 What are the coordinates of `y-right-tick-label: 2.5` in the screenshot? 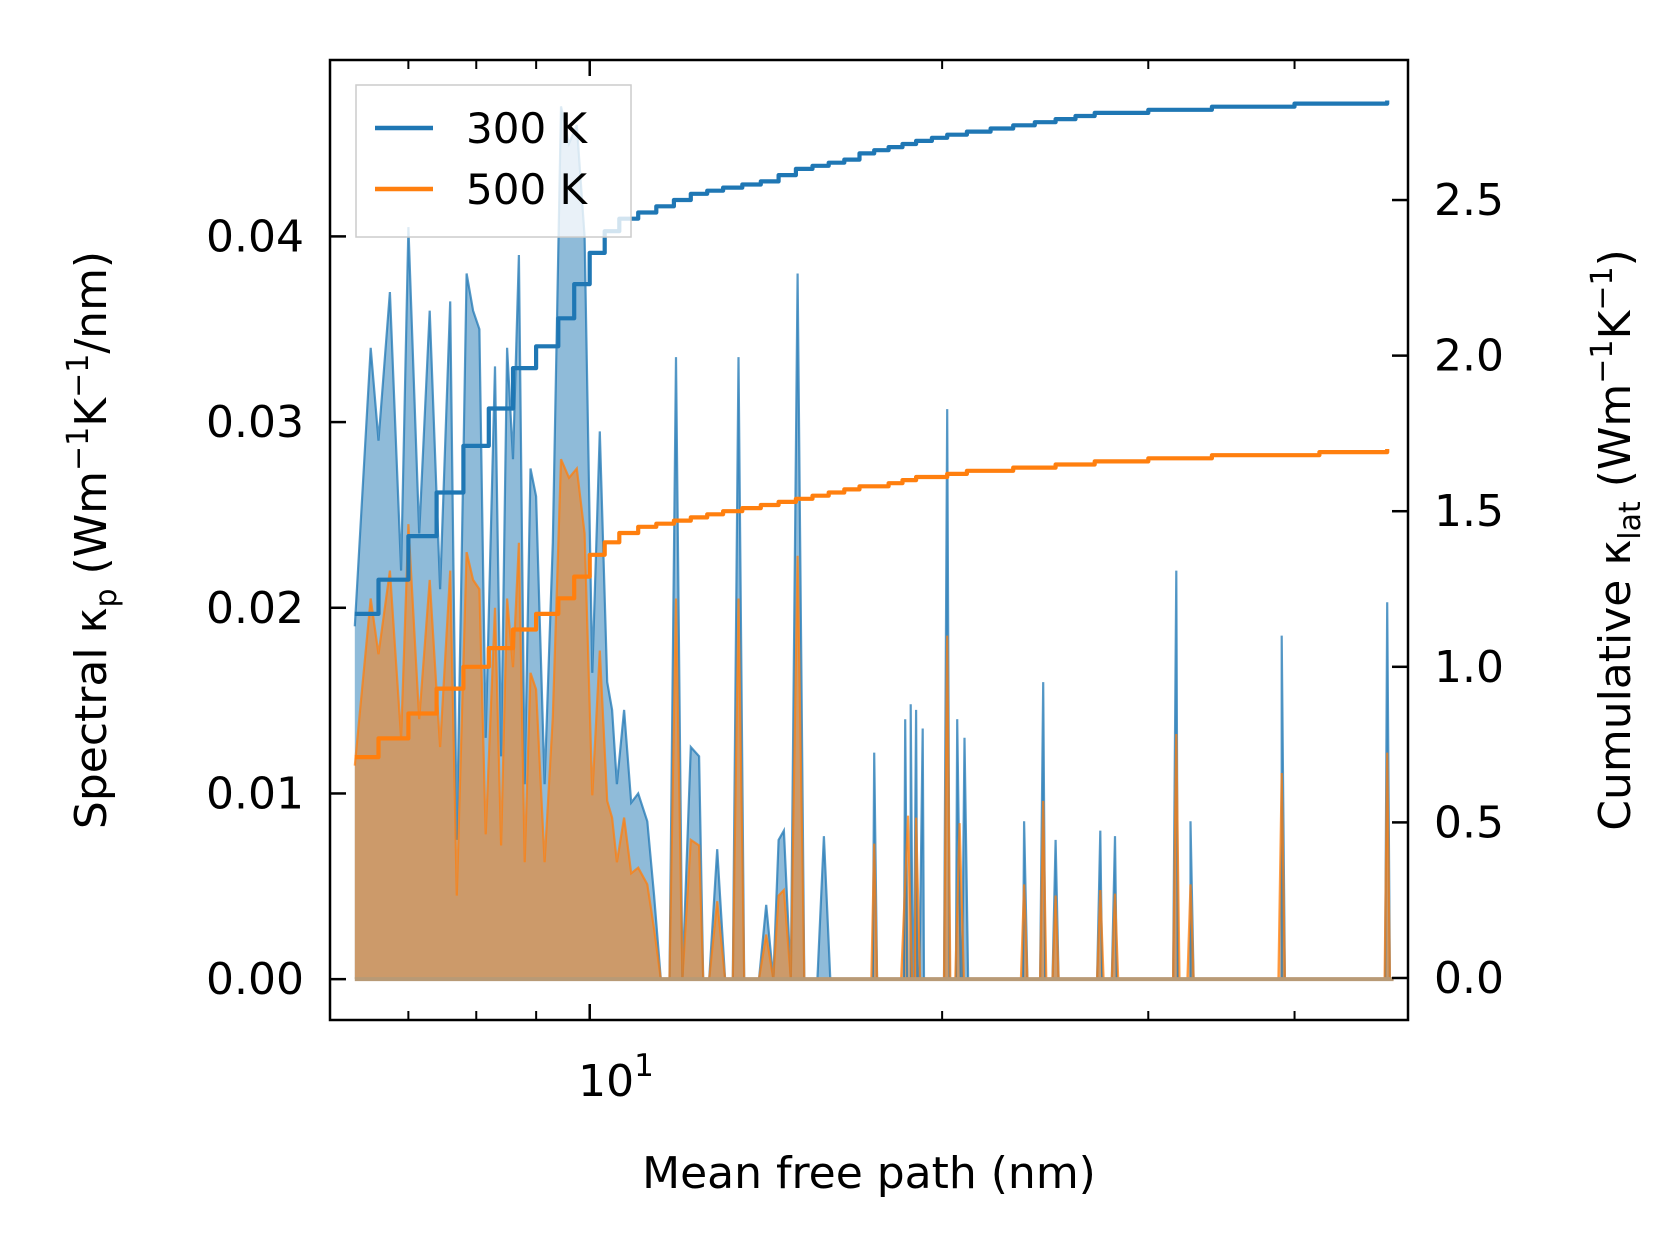 It's located at (1469, 200).